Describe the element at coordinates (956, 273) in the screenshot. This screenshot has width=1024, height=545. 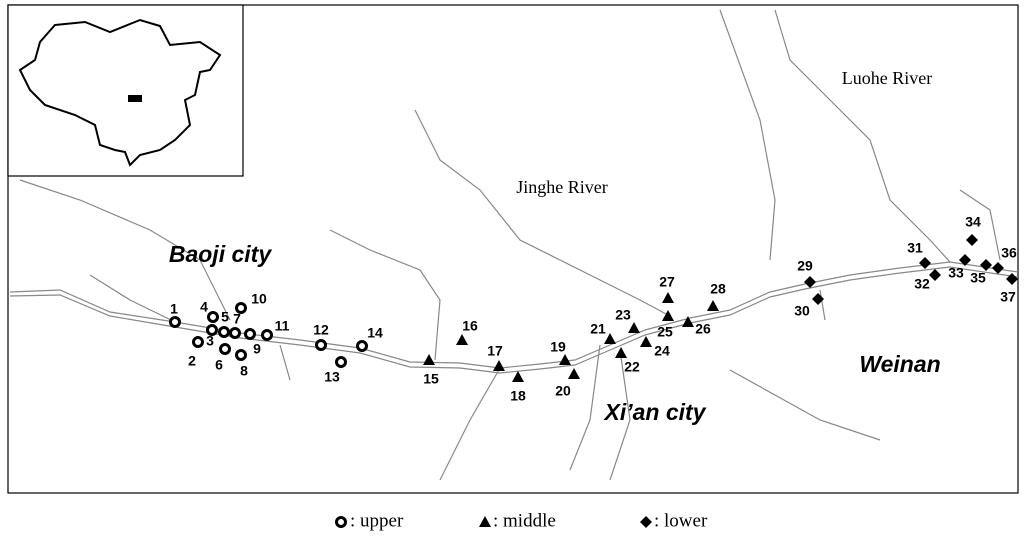
I see `site-label: 33` at that location.